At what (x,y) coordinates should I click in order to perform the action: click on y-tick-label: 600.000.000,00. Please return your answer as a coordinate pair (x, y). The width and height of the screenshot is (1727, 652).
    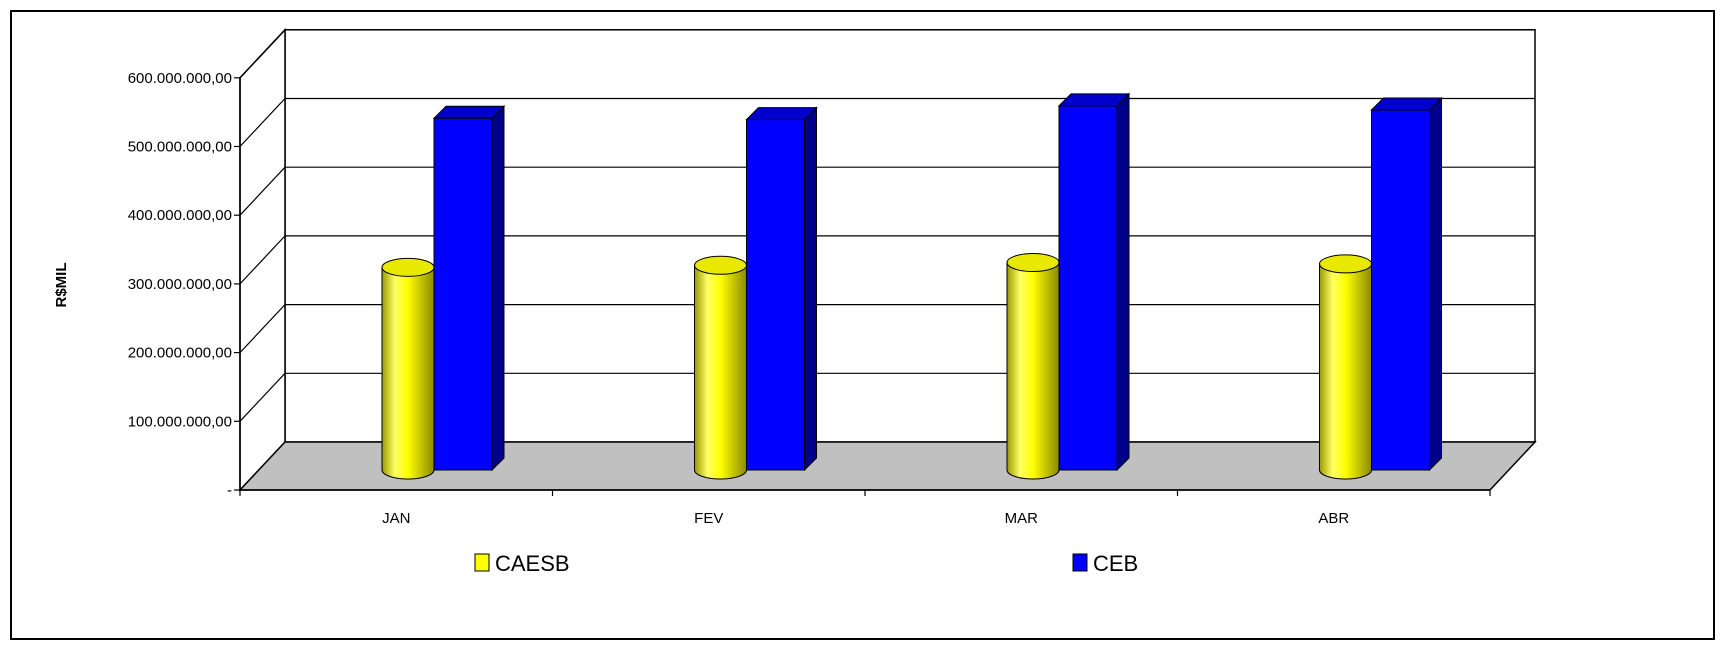
    Looking at the image, I should click on (180, 78).